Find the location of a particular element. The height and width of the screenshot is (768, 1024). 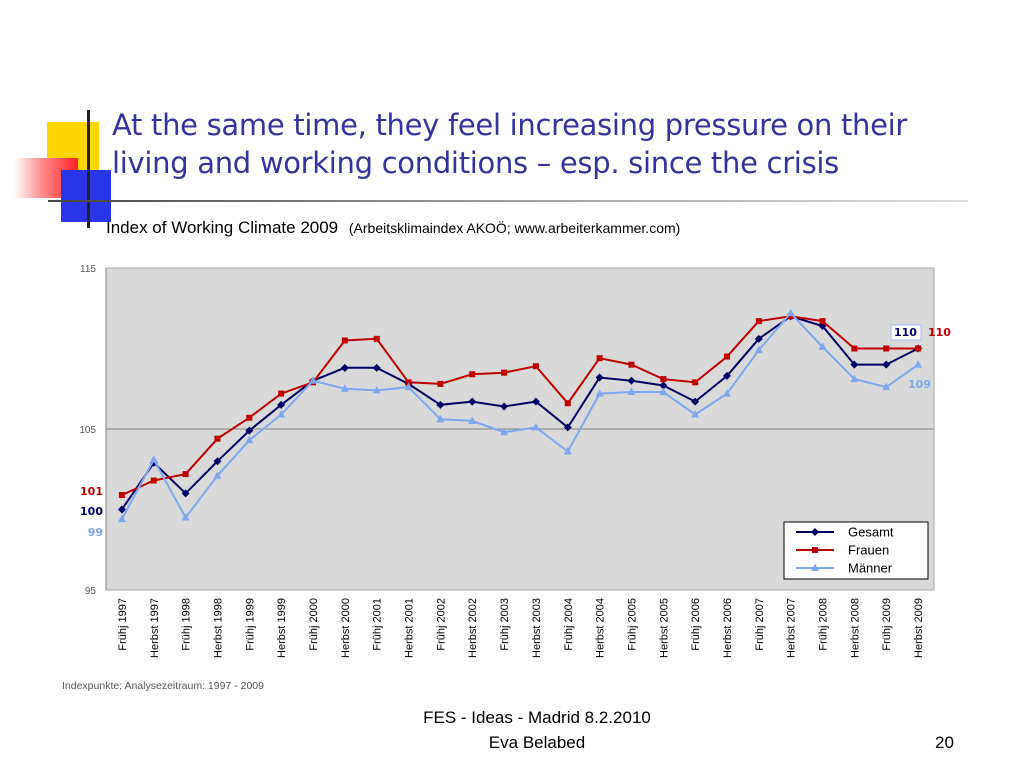

decor-horizontal-line is located at coordinates (508, 201).